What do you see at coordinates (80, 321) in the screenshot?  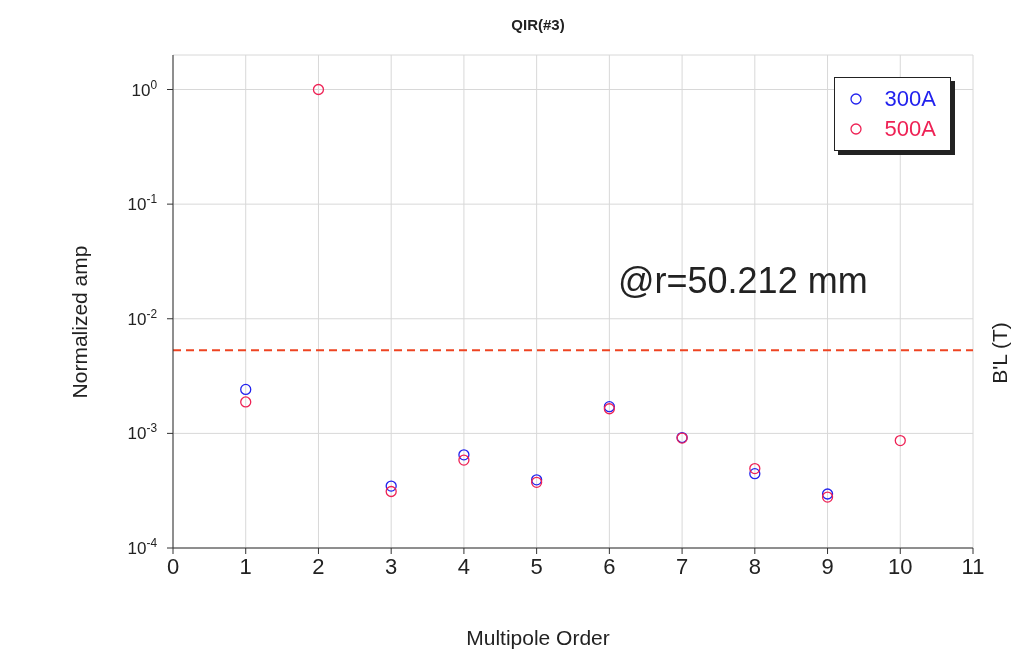 I see `y-axis-title: Normalized amp` at bounding box center [80, 321].